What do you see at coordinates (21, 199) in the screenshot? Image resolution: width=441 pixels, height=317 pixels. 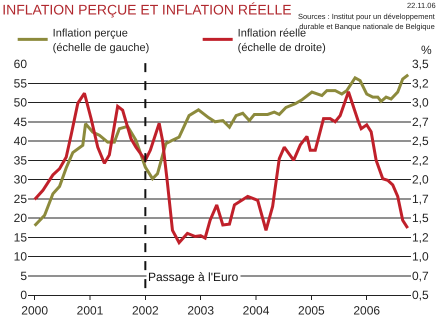 I see `y-tick-label: 25` at bounding box center [21, 199].